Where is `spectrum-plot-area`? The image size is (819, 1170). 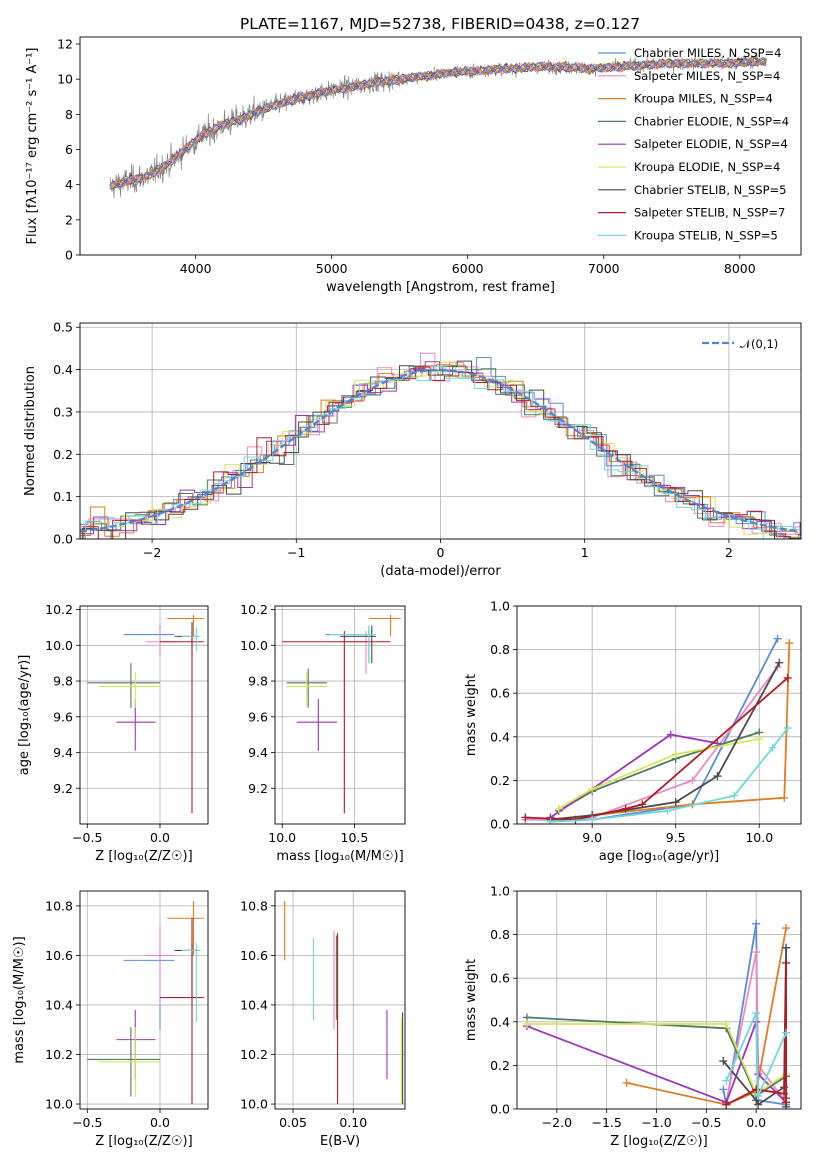 spectrum-plot-area is located at coordinates (438, 125).